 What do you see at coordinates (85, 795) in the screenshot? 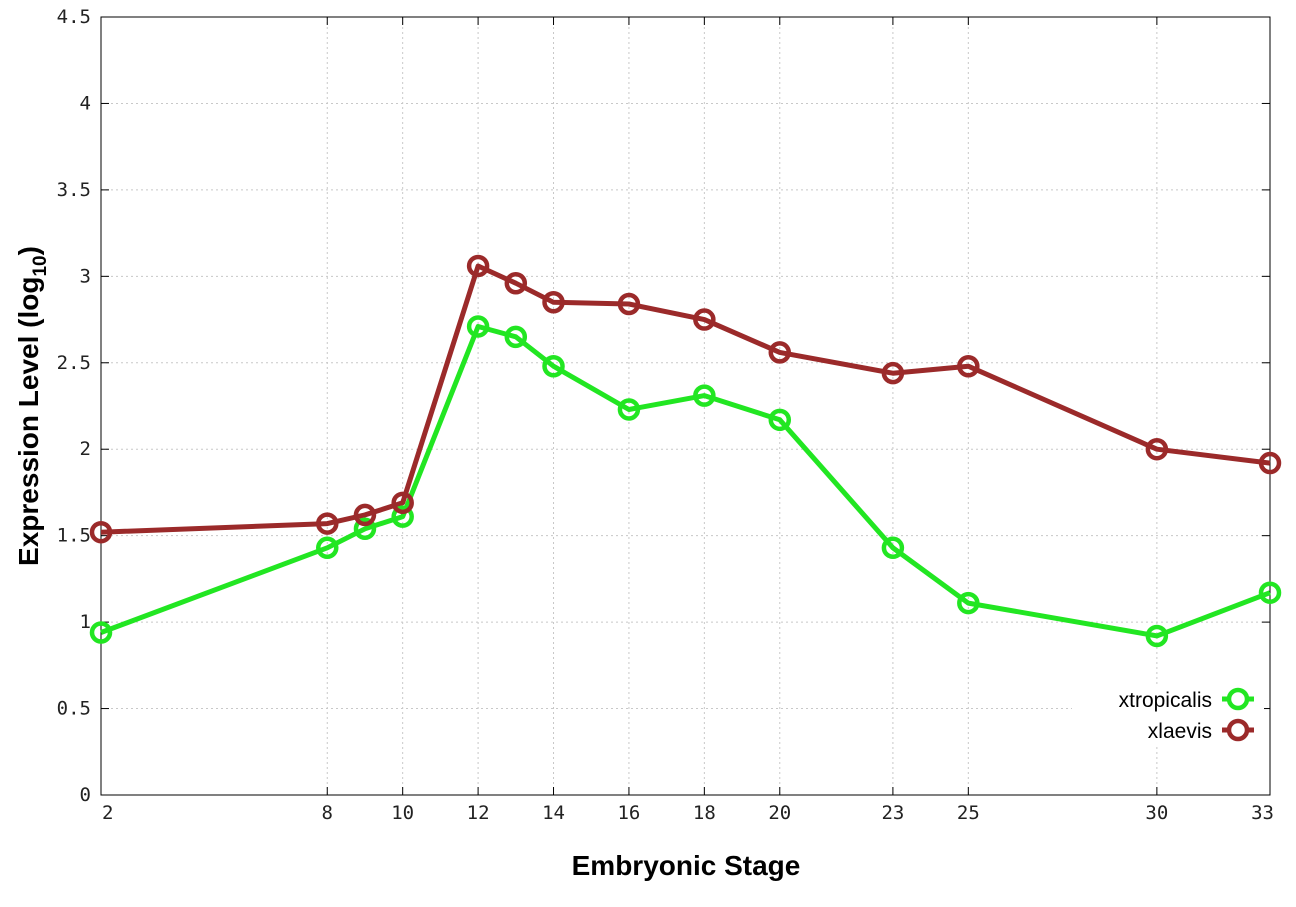
I see `y-tick-label: 0` at bounding box center [85, 795].